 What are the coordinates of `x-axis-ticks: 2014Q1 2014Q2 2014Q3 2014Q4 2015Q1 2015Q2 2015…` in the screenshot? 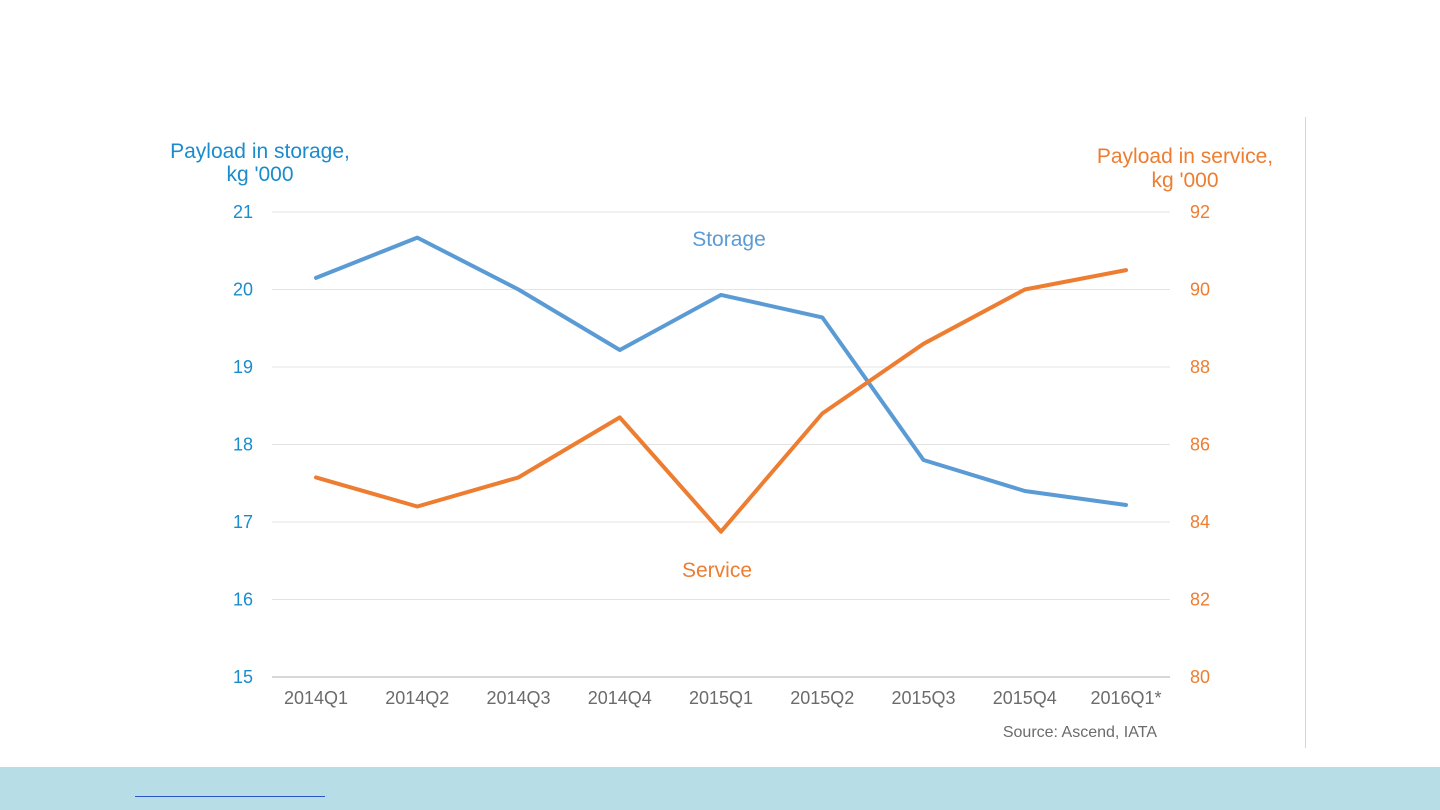 It's located at (723, 698).